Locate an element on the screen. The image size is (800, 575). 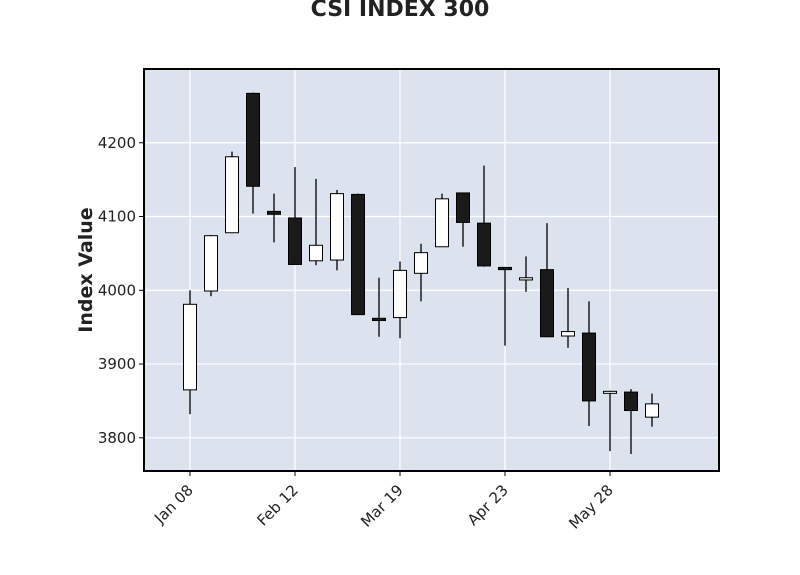
x-axis-ticks: Jan 08 Feb 12 Mar 19 Apr 23 May 28 is located at coordinates (383, 502).